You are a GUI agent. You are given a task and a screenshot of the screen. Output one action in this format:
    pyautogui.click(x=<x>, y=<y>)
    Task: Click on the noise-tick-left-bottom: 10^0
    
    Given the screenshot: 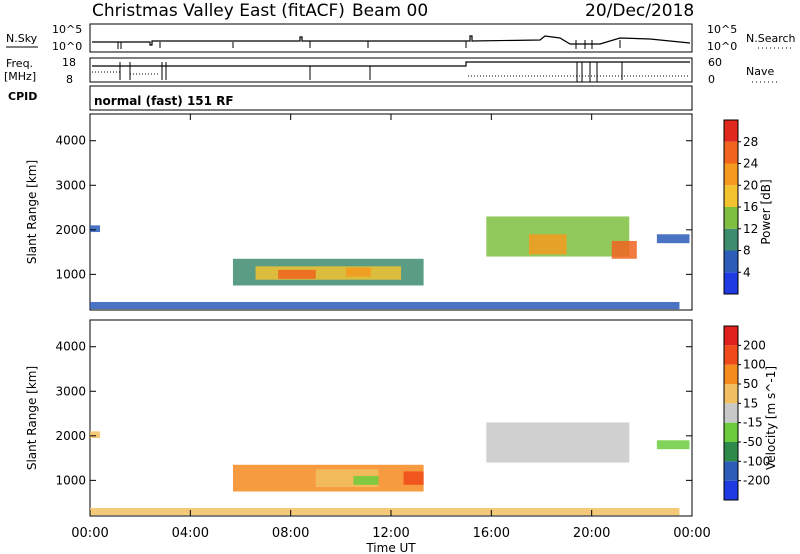 What is the action you would take?
    pyautogui.click(x=67, y=46)
    